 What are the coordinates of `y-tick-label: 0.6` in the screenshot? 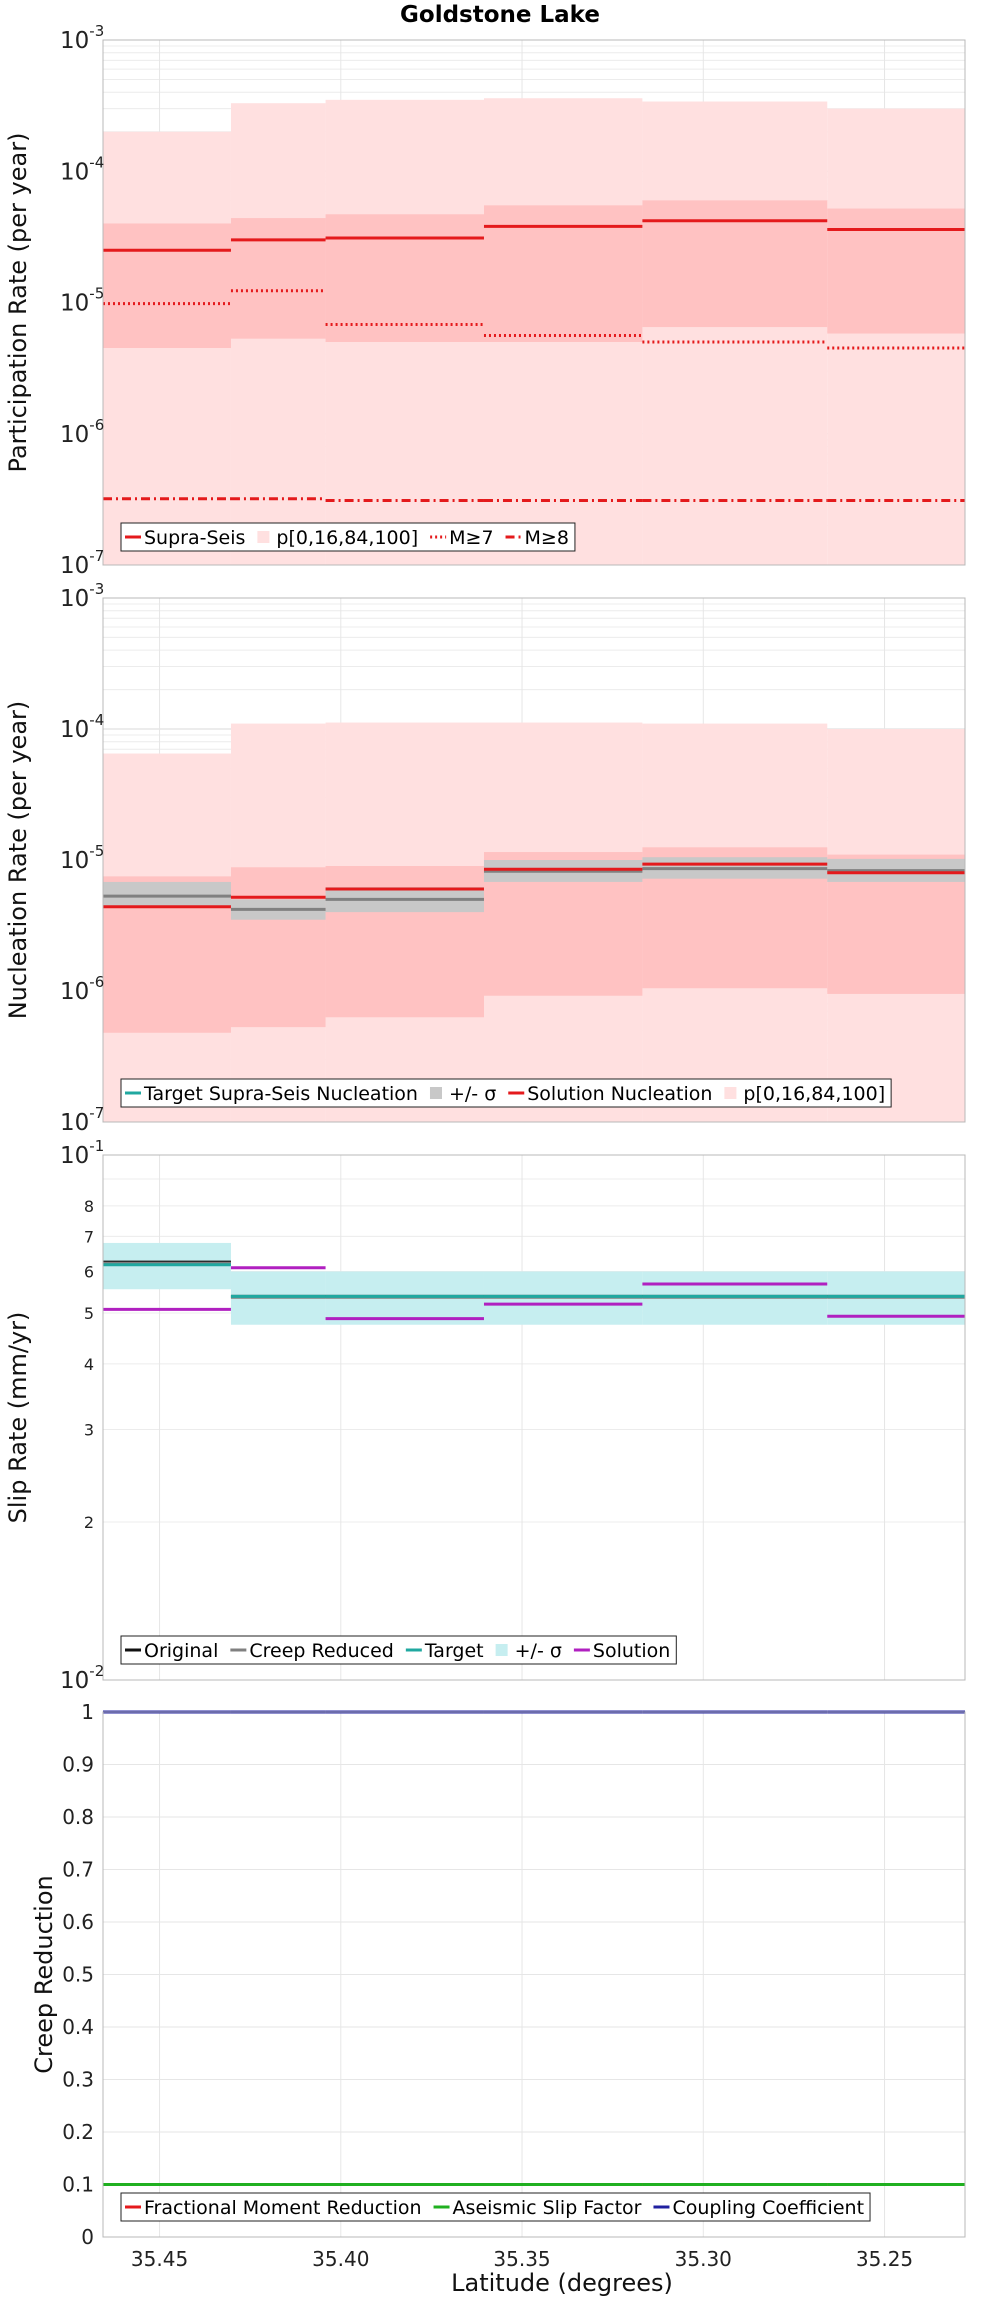 It's located at (78, 1922).